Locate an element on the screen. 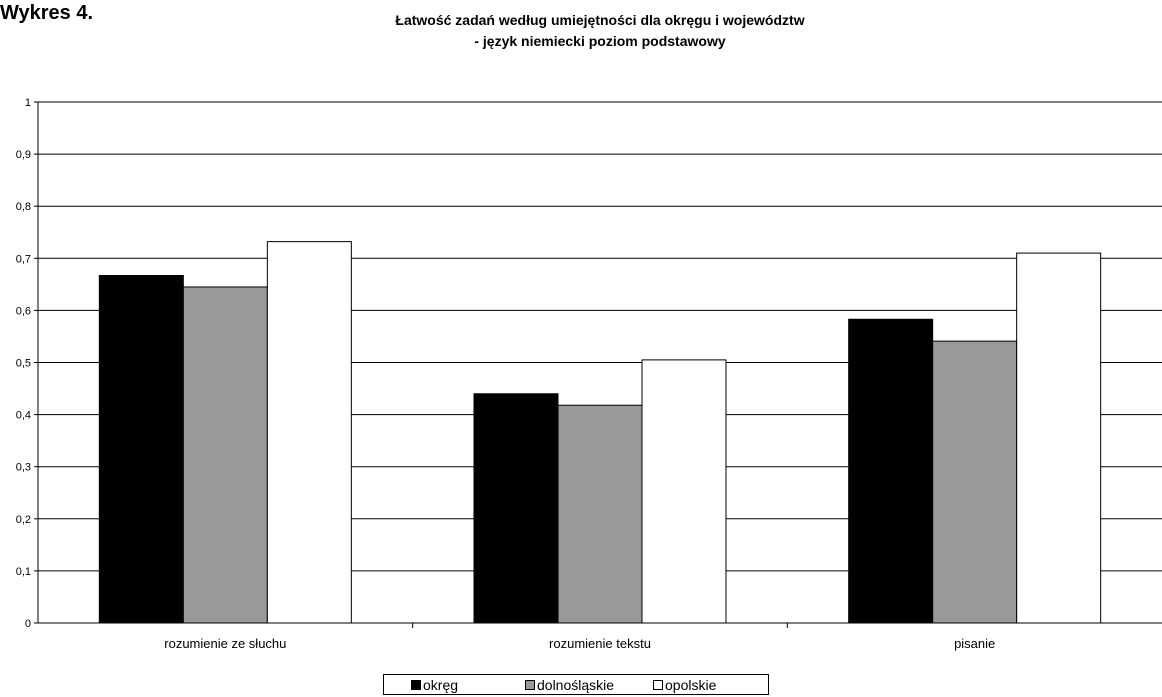 Image resolution: width=1162 pixels, height=697 pixels. chart-subtitle: - język niemiecki poziom podstawowy is located at coordinates (600, 41).